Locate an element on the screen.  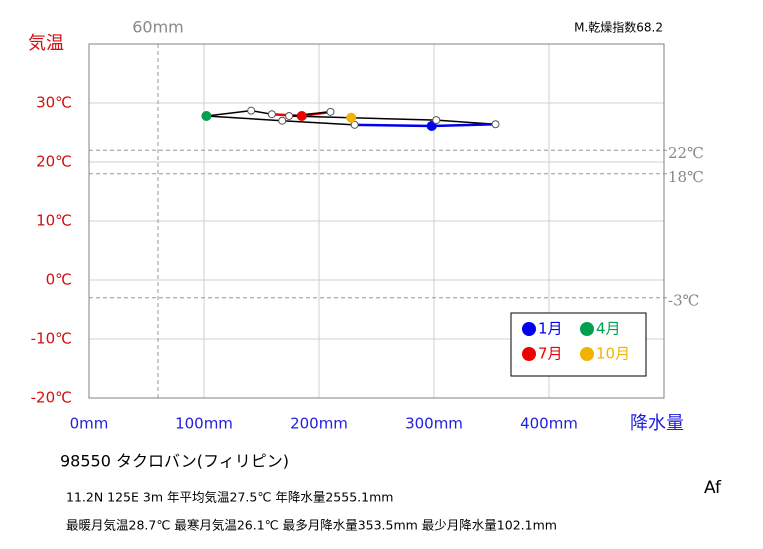
x-tick-label: 300mm is located at coordinates (434, 424).